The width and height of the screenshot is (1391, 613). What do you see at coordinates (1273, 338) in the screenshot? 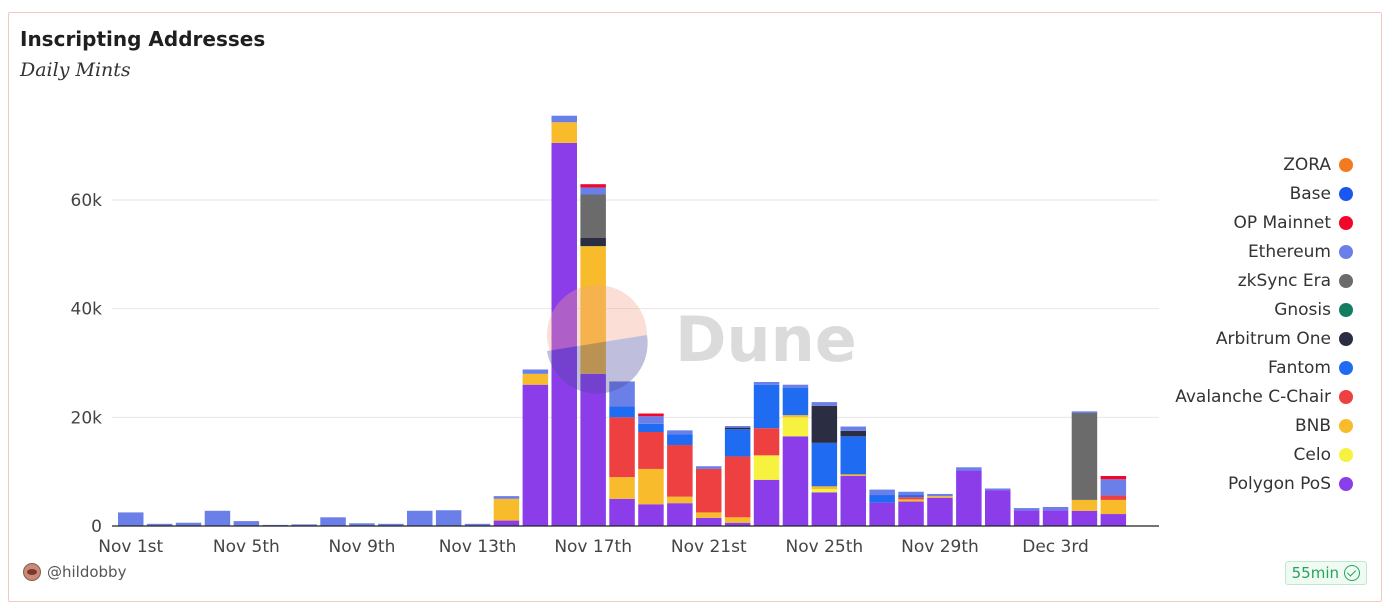
I see `legend-label: Arbitrum One` at bounding box center [1273, 338].